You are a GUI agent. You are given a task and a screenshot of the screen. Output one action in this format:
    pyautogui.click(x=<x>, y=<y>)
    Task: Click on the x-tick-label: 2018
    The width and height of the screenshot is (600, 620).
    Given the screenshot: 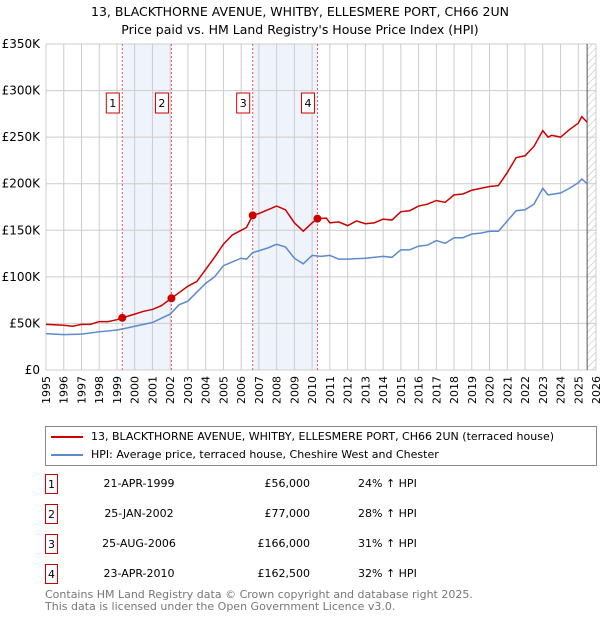 What is the action you would take?
    pyautogui.click(x=454, y=390)
    